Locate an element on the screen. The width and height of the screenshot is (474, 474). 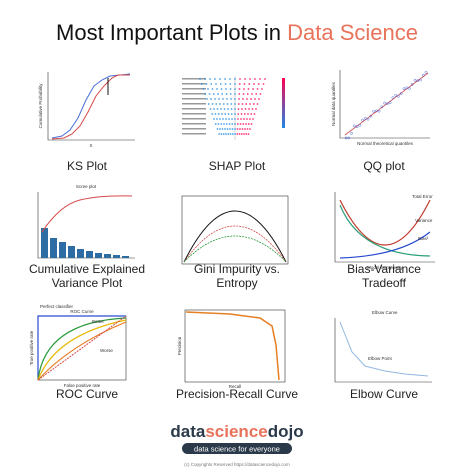
plot-label: Bias-Variance is located at coordinates (384, 269).